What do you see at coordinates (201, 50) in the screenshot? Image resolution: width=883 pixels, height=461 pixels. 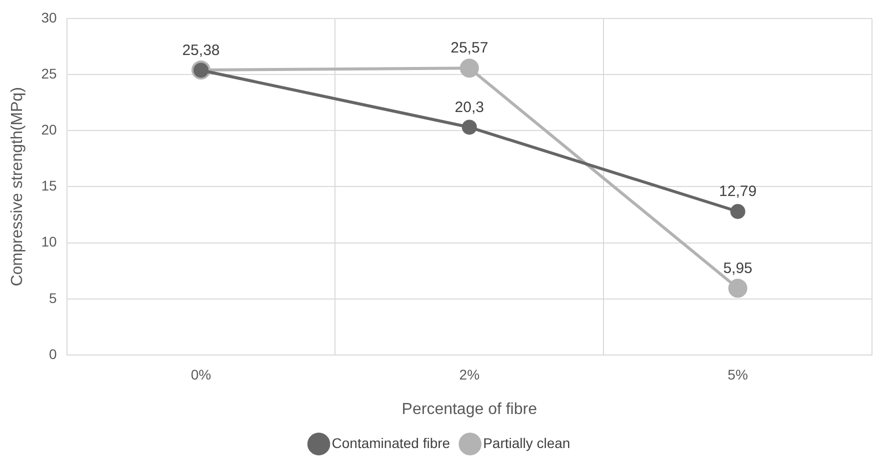 I see `data-label: 25,38` at bounding box center [201, 50].